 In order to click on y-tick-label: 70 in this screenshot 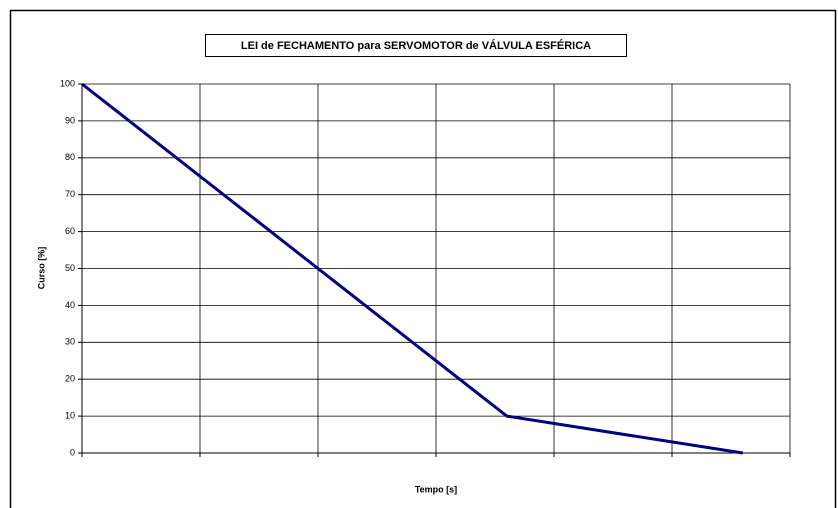, I will do `click(70, 194)`.